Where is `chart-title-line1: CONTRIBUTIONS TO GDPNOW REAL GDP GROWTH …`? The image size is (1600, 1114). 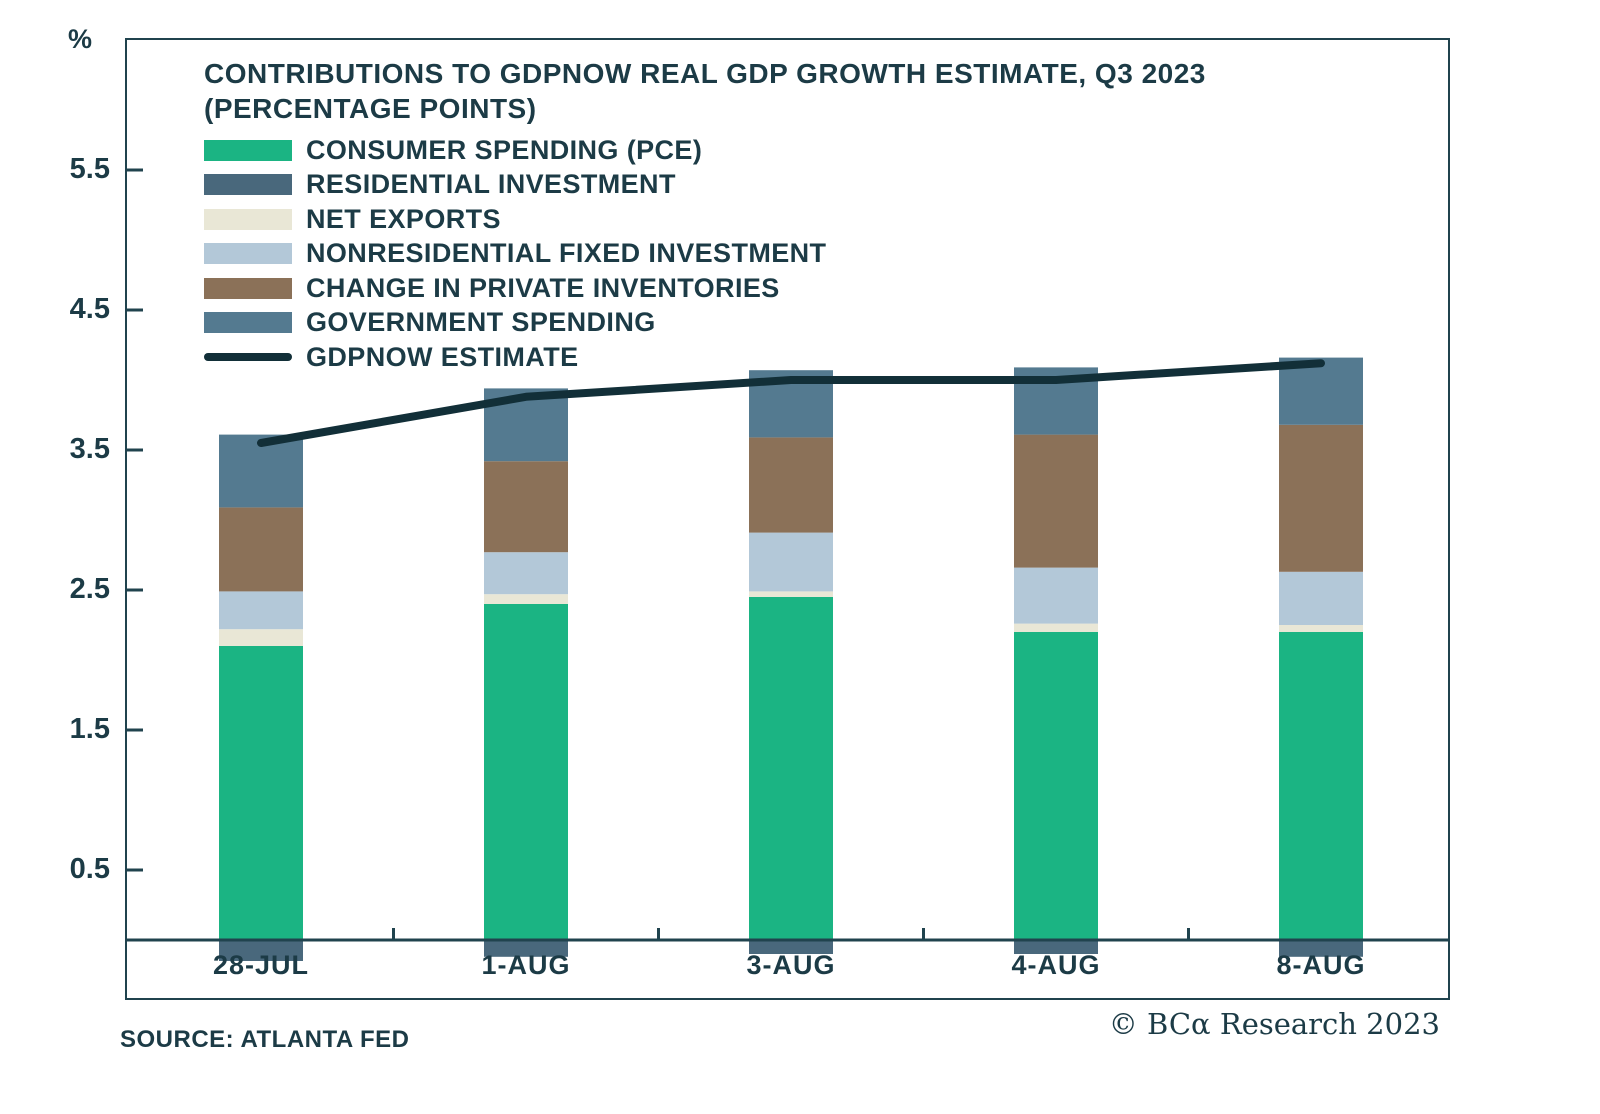
chart-title-line1: CONTRIBUTIONS TO GDPNOW REAL GDP GROWTH … is located at coordinates (705, 73).